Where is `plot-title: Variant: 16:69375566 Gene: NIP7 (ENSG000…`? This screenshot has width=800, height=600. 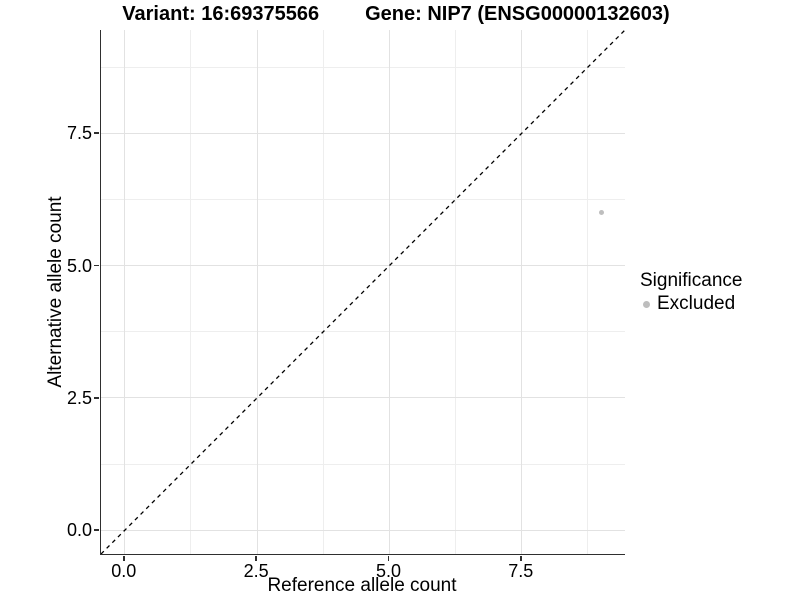 plot-title: Variant: 16:69375566 Gene: NIP7 (ENSG000… is located at coordinates (396, 14).